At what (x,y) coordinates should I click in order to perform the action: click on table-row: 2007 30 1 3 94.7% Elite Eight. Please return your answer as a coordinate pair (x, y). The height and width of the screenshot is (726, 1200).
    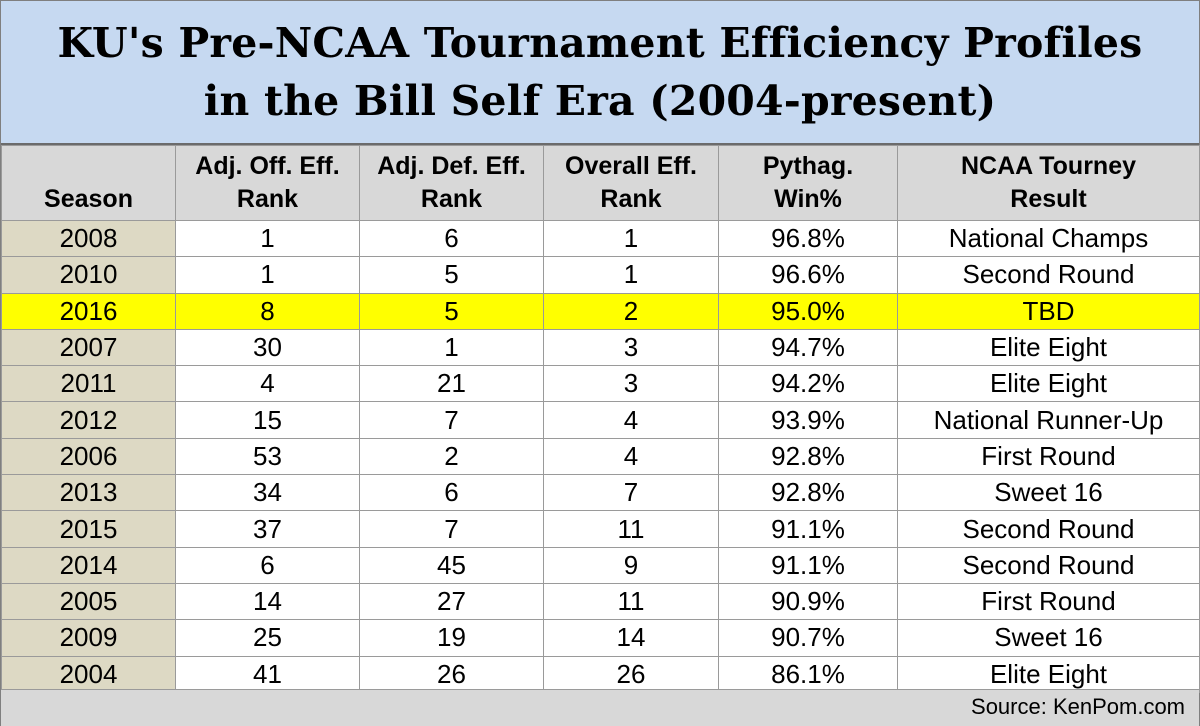
    Looking at the image, I should click on (600, 347).